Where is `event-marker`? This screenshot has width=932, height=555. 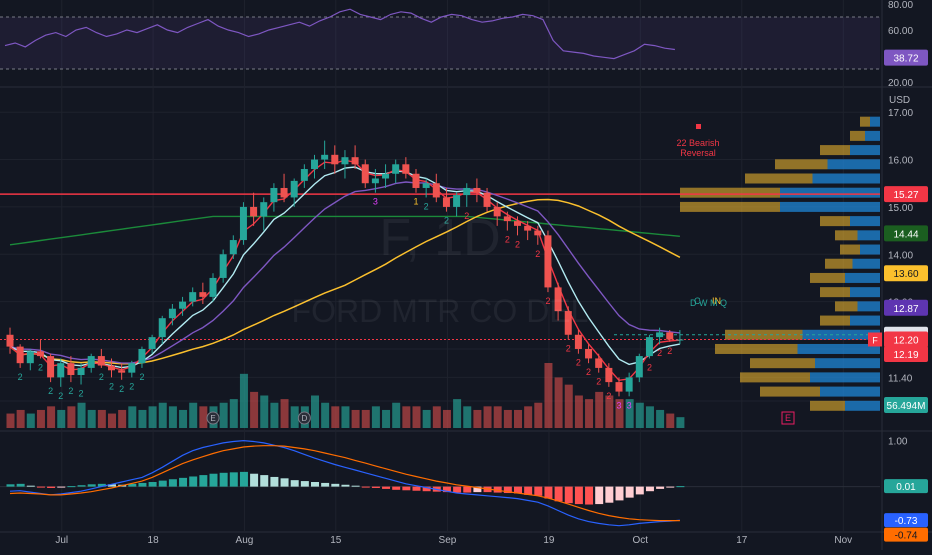
event-marker is located at coordinates (304, 418).